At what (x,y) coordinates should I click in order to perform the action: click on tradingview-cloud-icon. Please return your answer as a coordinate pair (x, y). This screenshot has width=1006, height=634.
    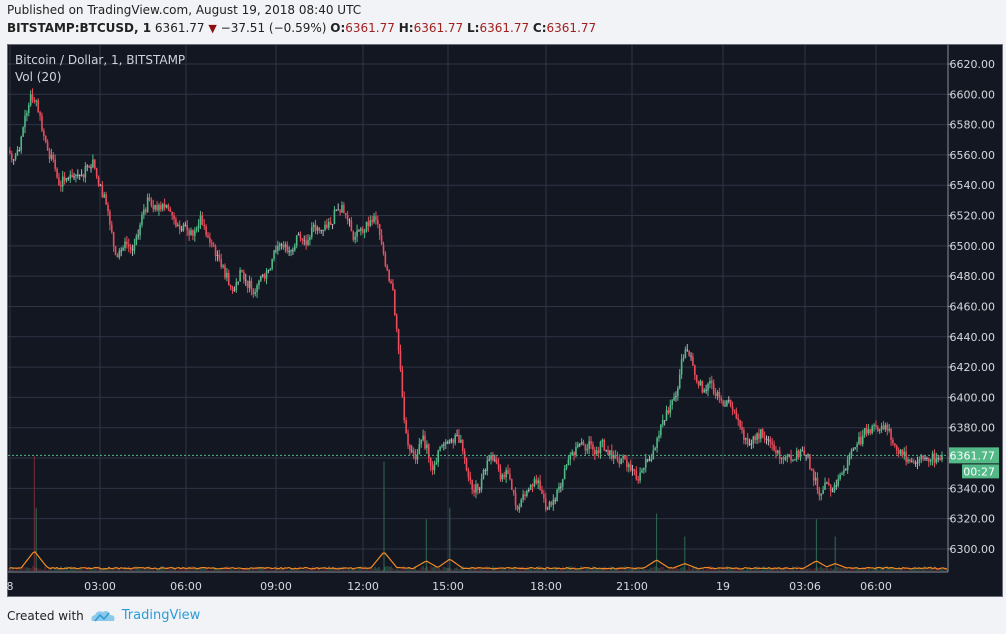
    Looking at the image, I should click on (103, 616).